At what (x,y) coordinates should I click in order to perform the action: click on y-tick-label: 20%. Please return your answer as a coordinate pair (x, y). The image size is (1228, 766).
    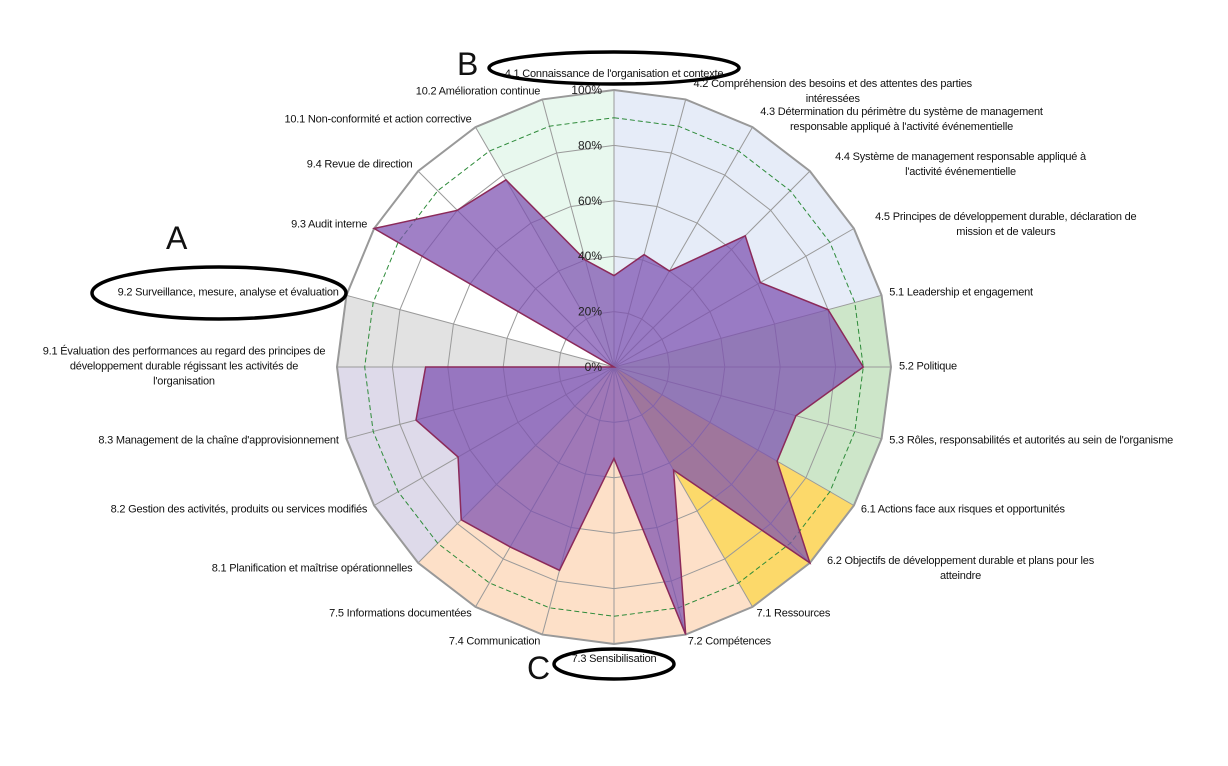
    Looking at the image, I should click on (590, 312).